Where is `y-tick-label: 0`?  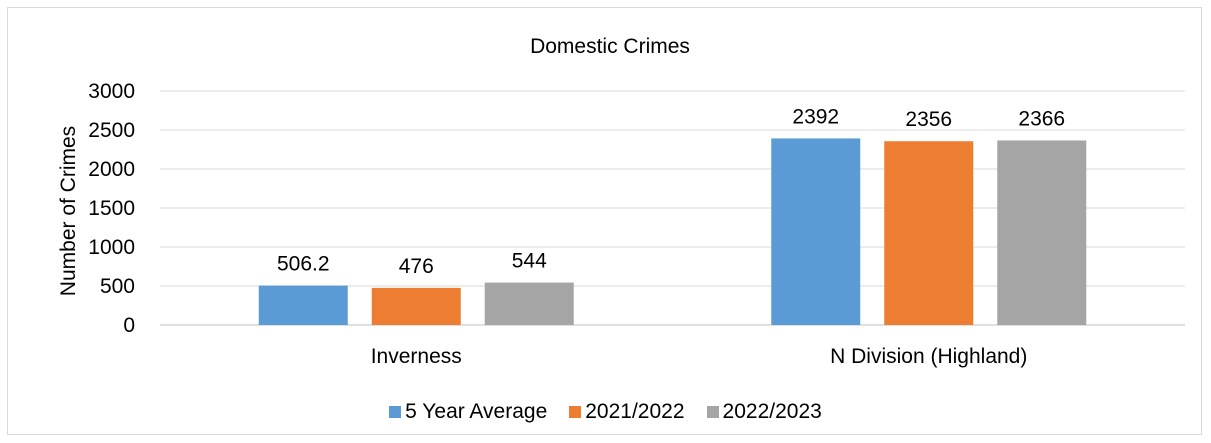 y-tick-label: 0 is located at coordinates (129, 325).